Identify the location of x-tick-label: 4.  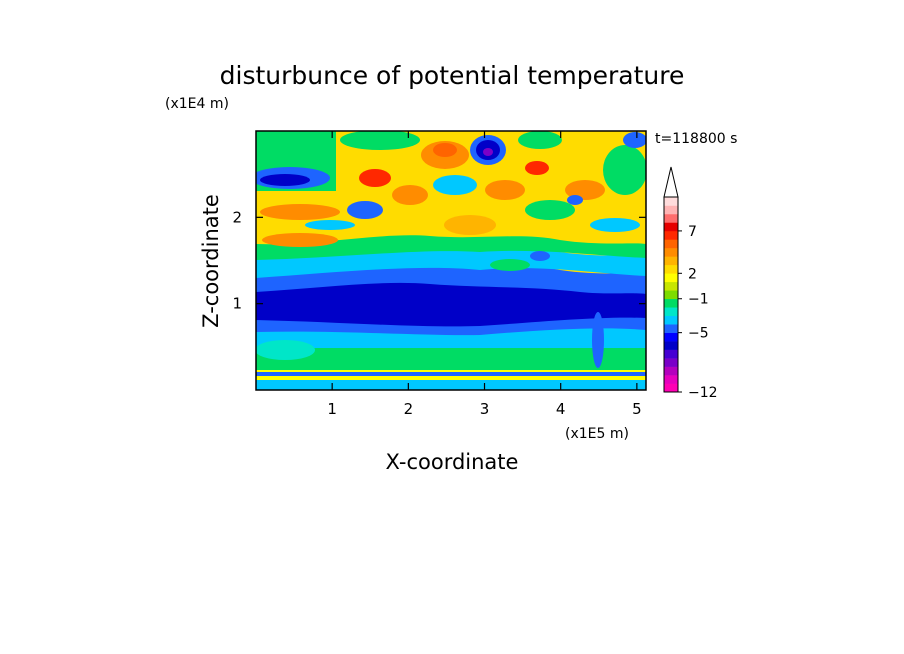
(561, 409).